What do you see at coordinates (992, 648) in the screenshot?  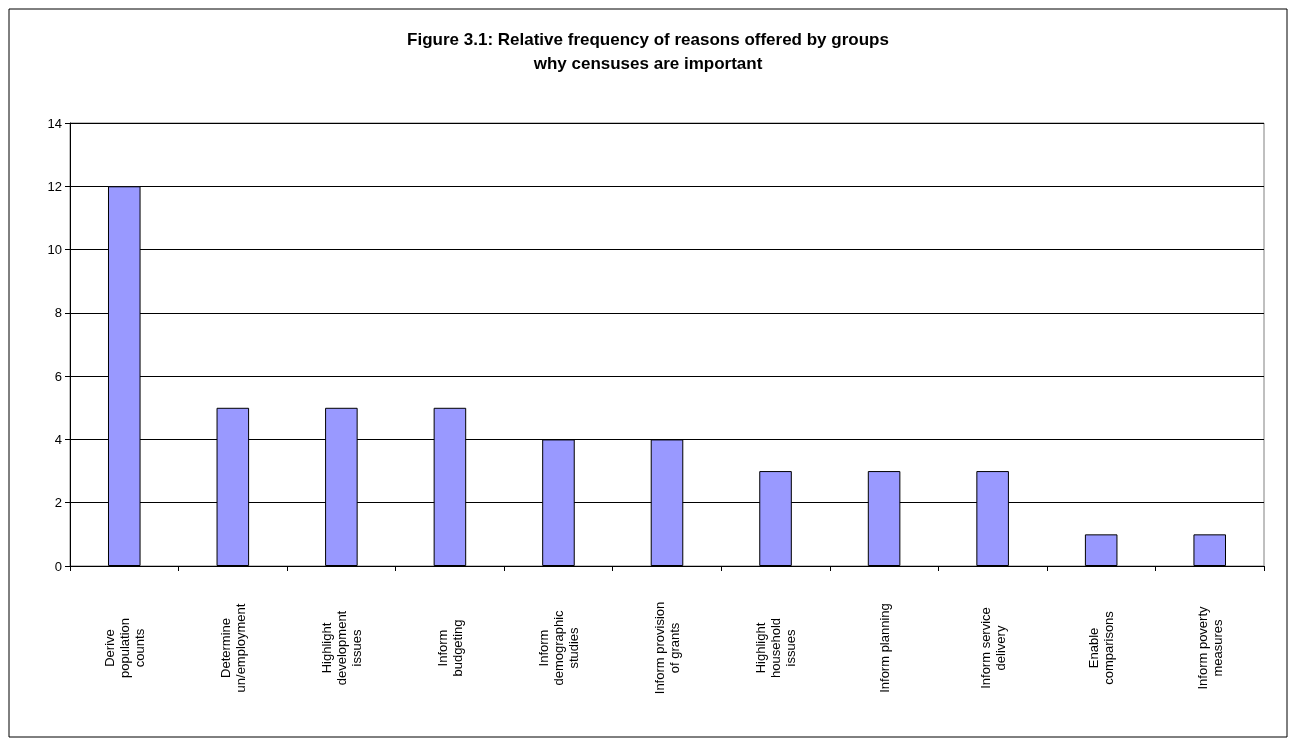 I see `x-tick-label: Inform service delivery` at bounding box center [992, 648].